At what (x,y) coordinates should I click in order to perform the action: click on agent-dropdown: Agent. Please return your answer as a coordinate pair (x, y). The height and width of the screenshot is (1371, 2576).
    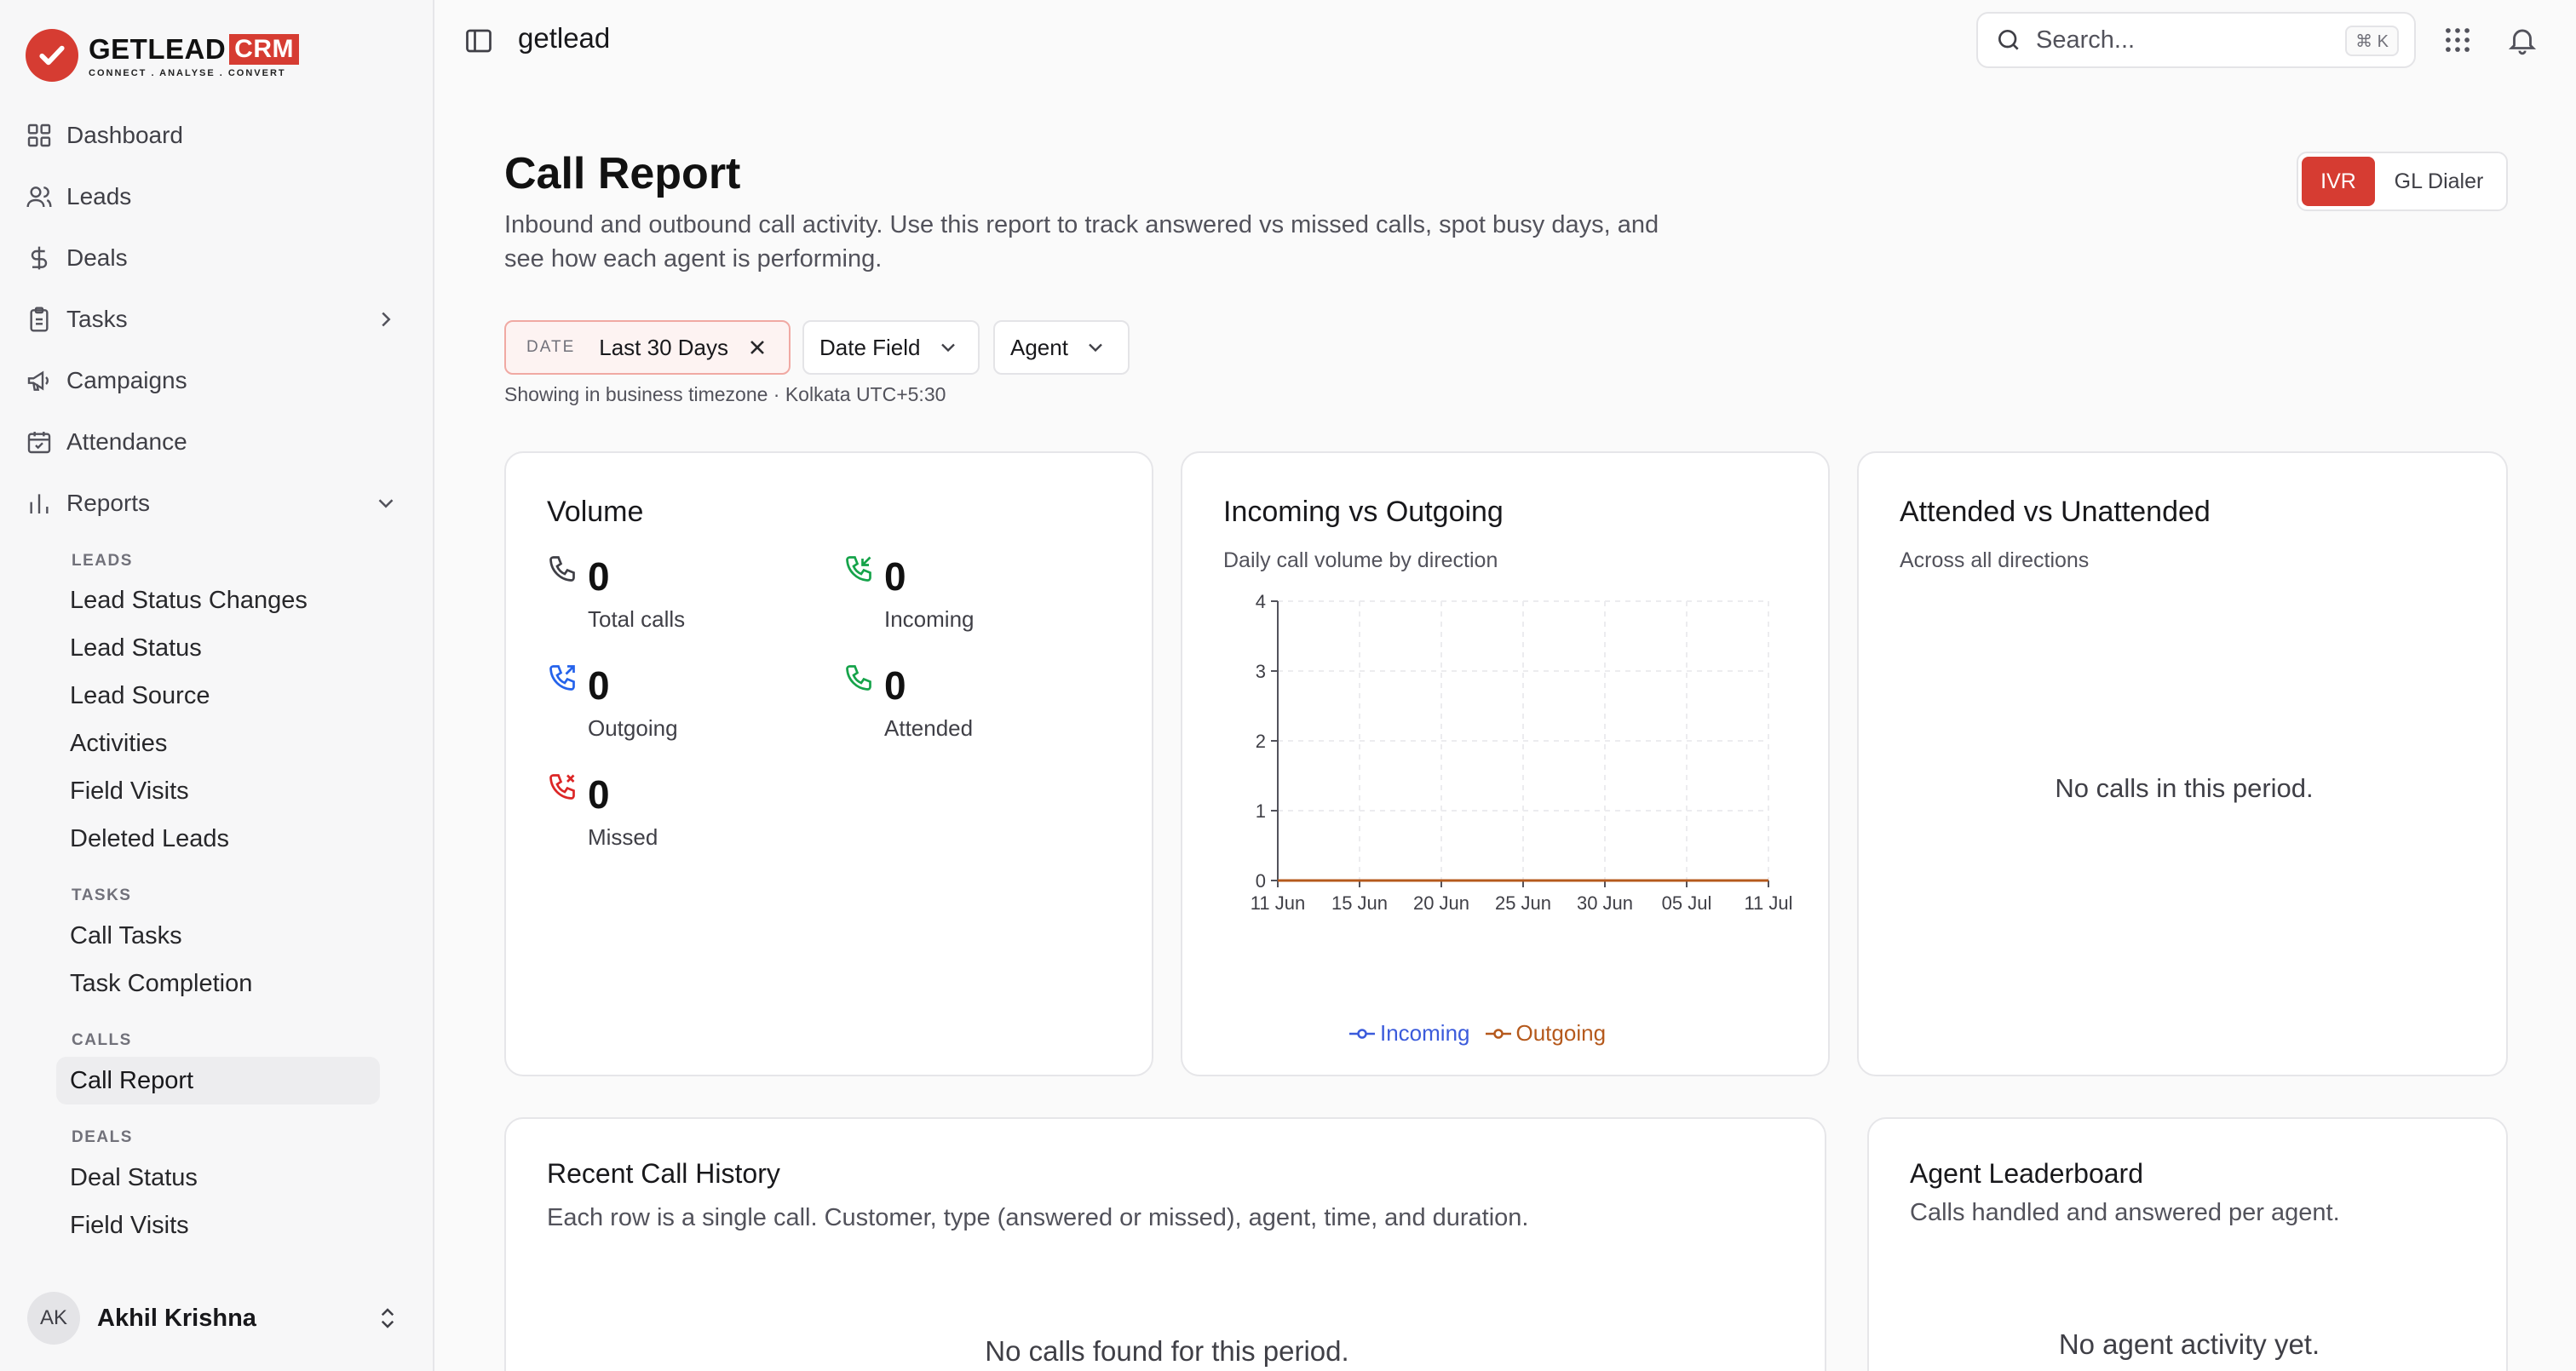
    Looking at the image, I should click on (1061, 347).